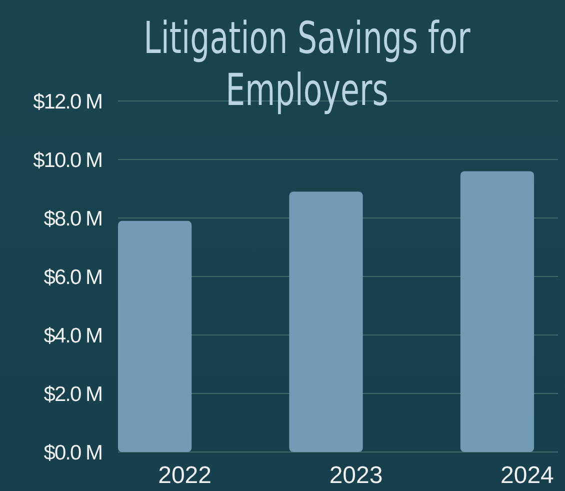 The width and height of the screenshot is (565, 491). What do you see at coordinates (527, 475) in the screenshot?
I see `x-tick-label: 2024` at bounding box center [527, 475].